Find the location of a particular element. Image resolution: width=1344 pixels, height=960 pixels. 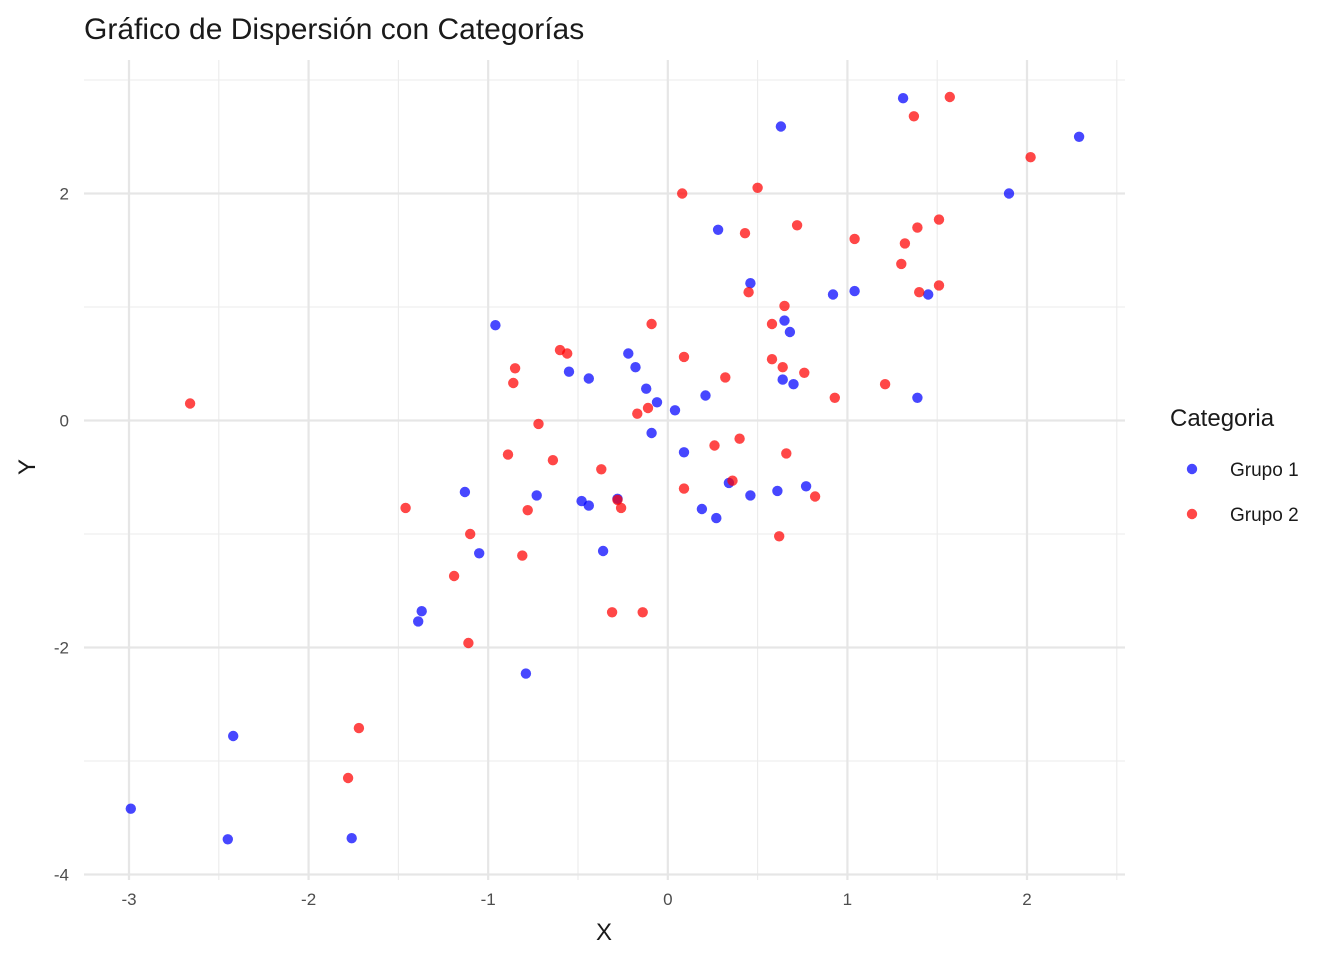

y-tick-label: 2 is located at coordinates (64, 194).